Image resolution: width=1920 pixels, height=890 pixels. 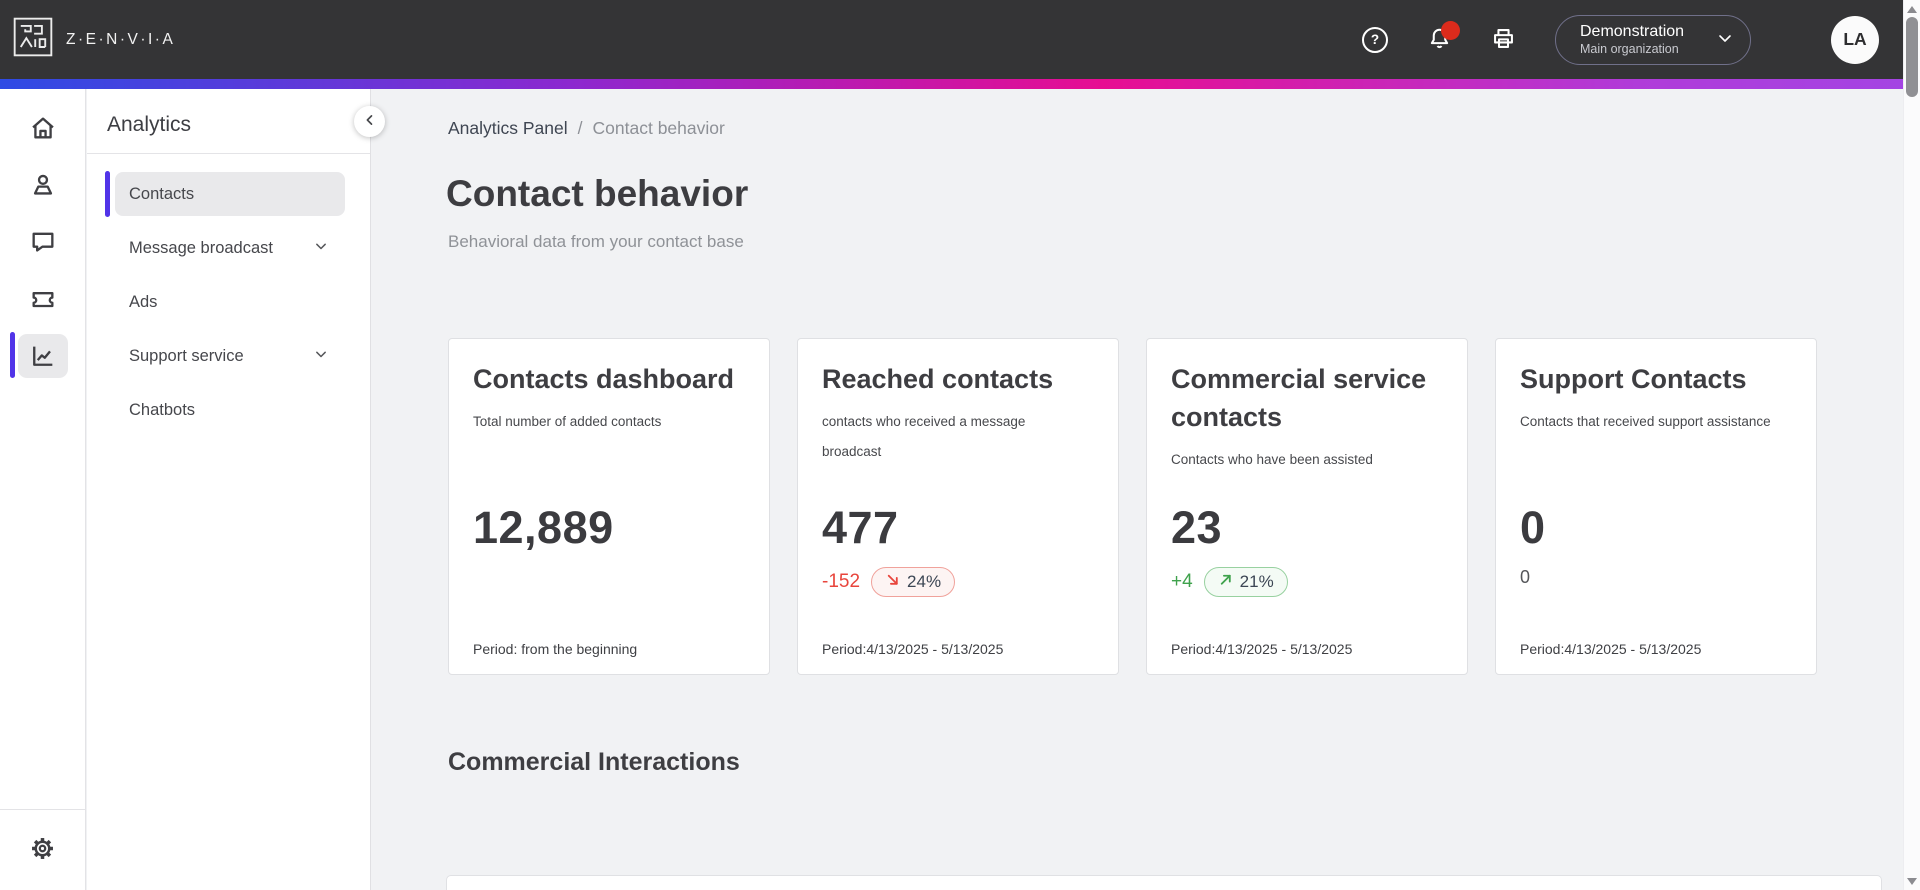 What do you see at coordinates (1911, 445) in the screenshot?
I see `page-scrollbar` at bounding box center [1911, 445].